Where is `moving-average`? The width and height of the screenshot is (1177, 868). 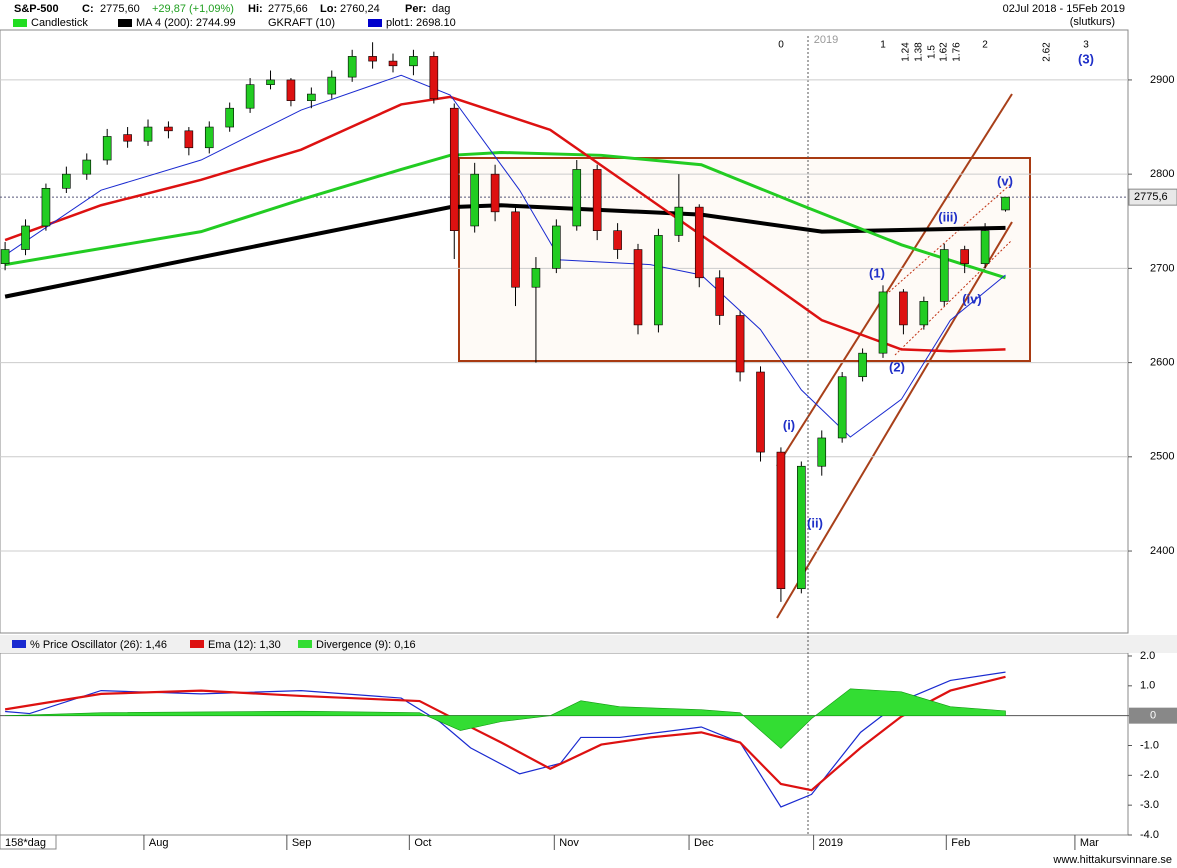
moving-average is located at coordinates (505, 215).